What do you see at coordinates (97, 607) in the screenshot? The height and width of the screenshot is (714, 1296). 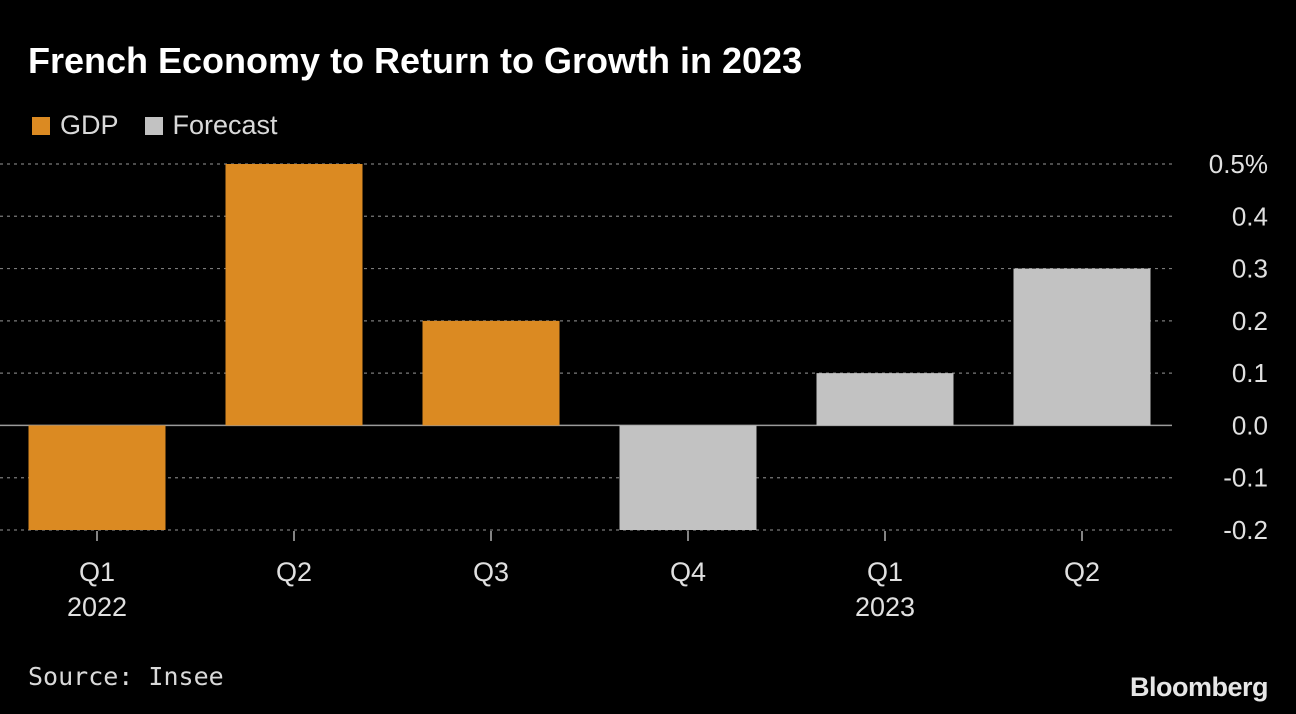 I see `x-year-label: 2022` at bounding box center [97, 607].